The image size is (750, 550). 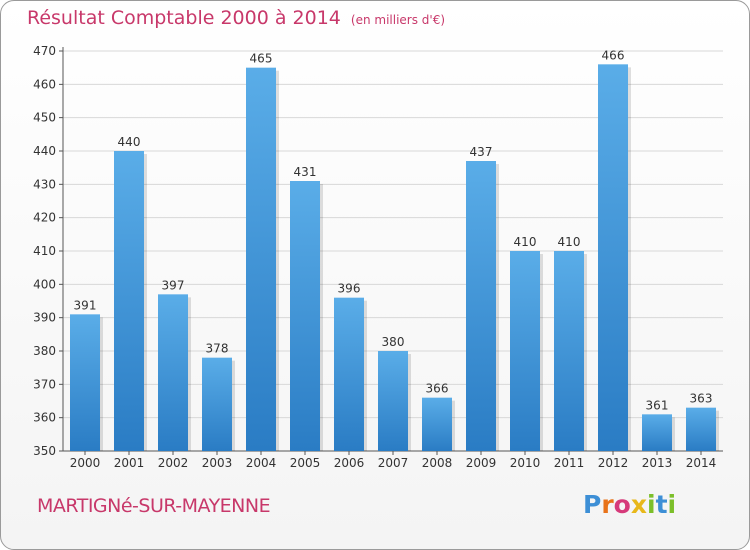 I want to click on x-tick-label: 2014, so click(x=701, y=463).